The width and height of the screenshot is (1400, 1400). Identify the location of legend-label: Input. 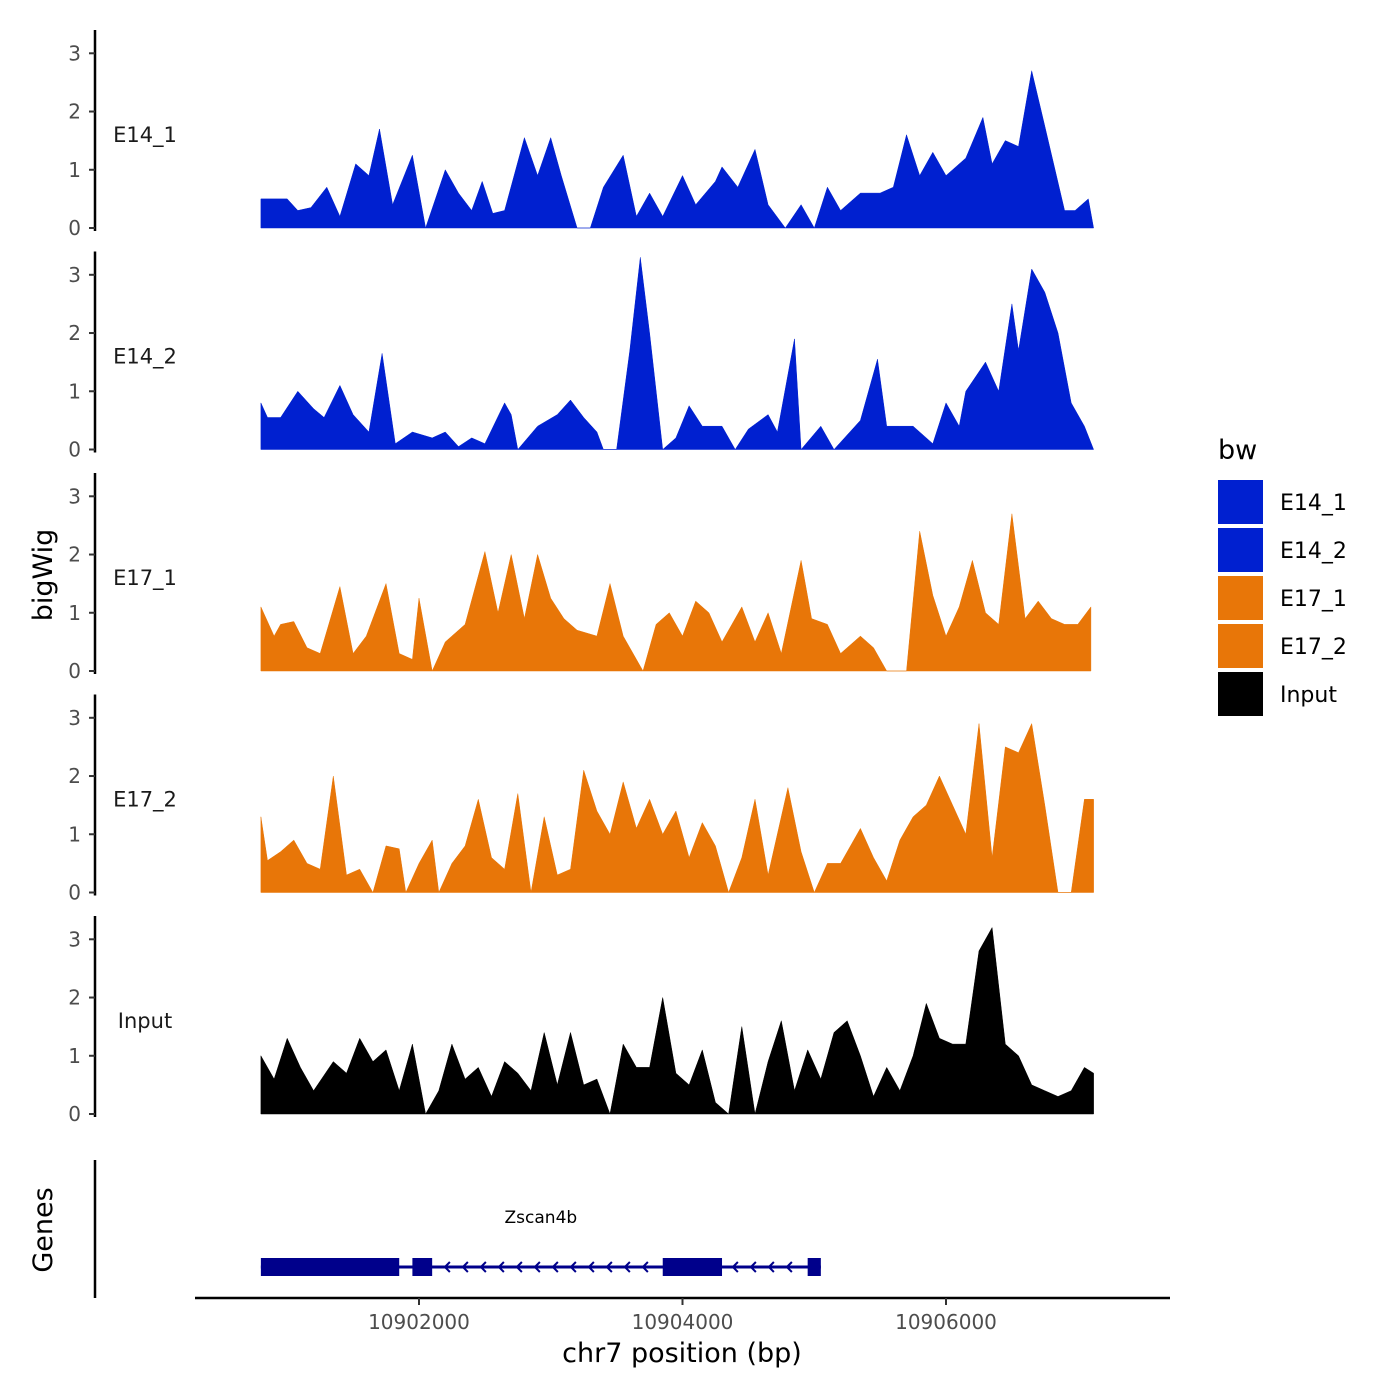
(1308, 695).